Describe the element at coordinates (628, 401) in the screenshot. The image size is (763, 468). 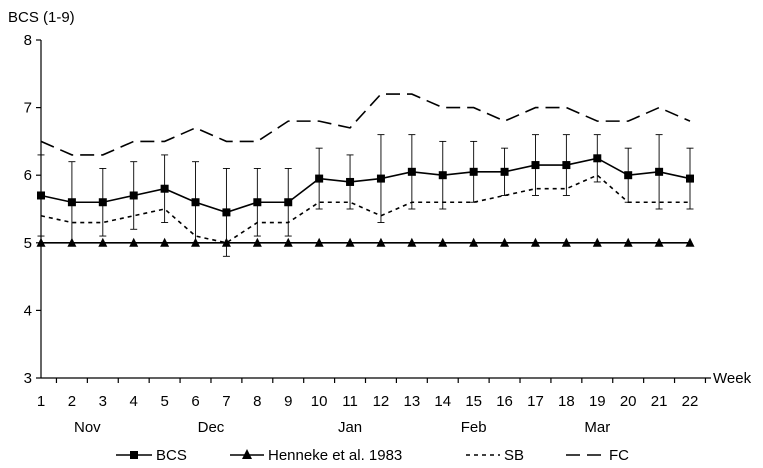
I see `x-tick-label: 20` at that location.